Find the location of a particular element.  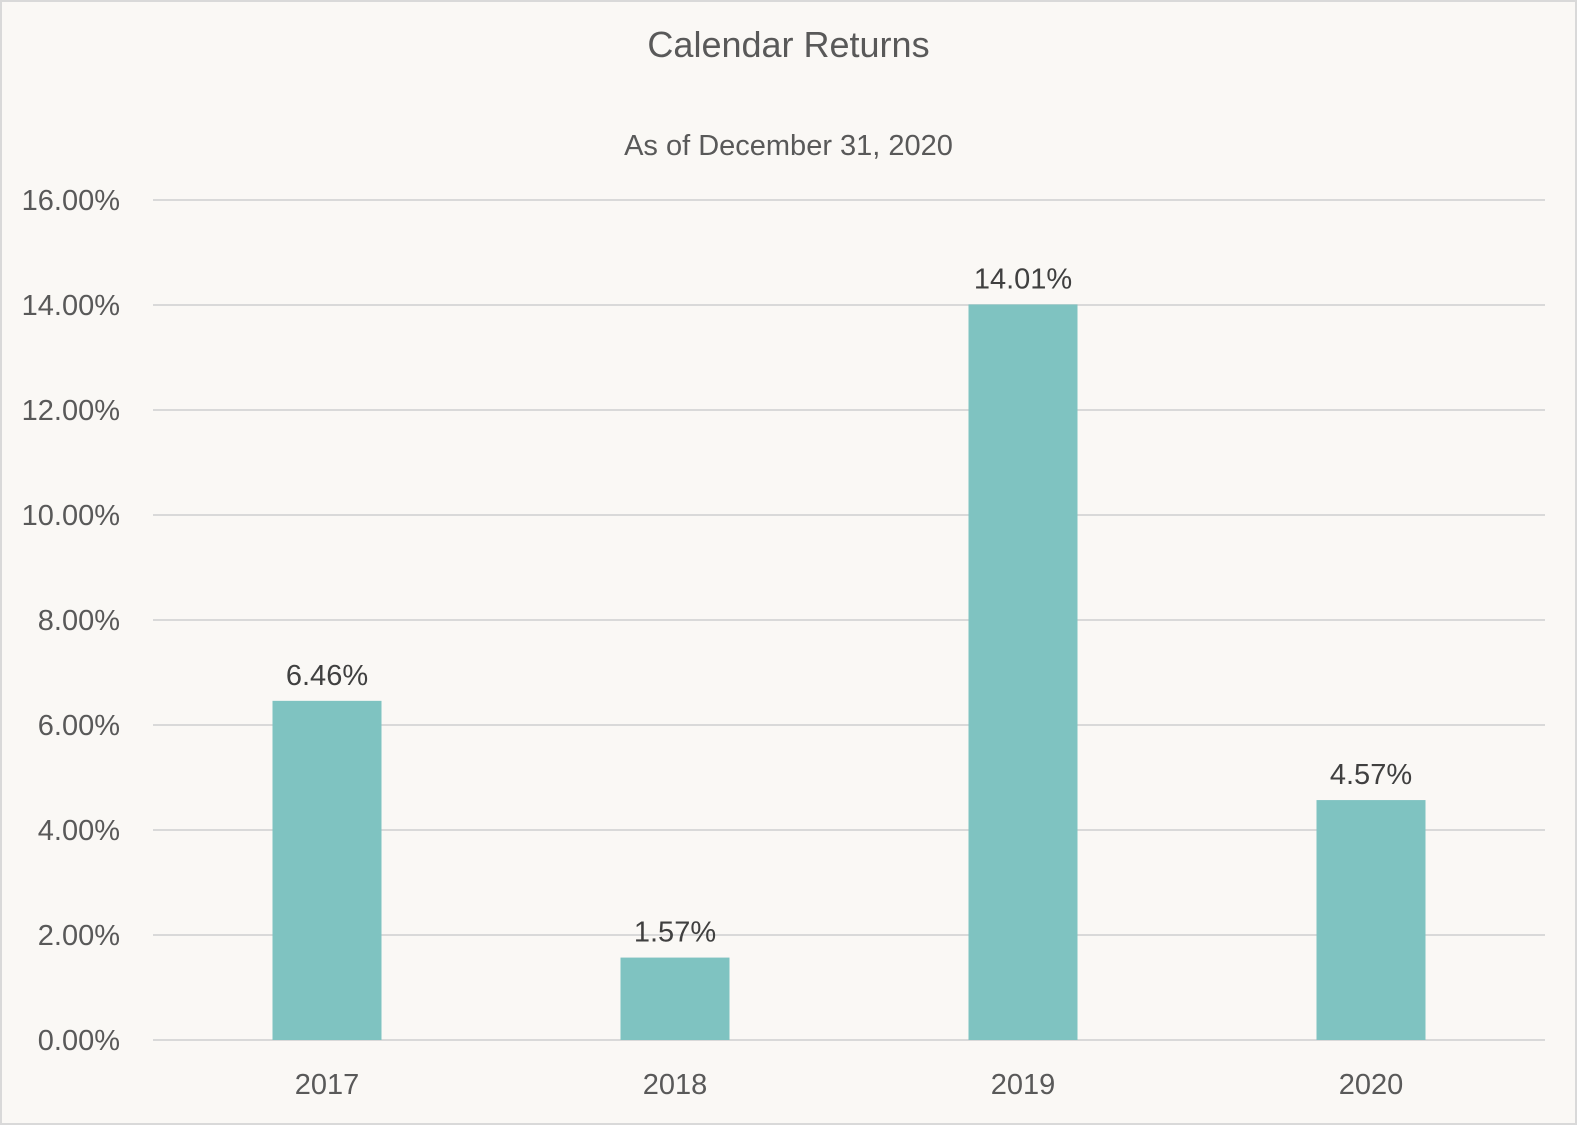

y-tick-label: 10.00% is located at coordinates (71, 516).